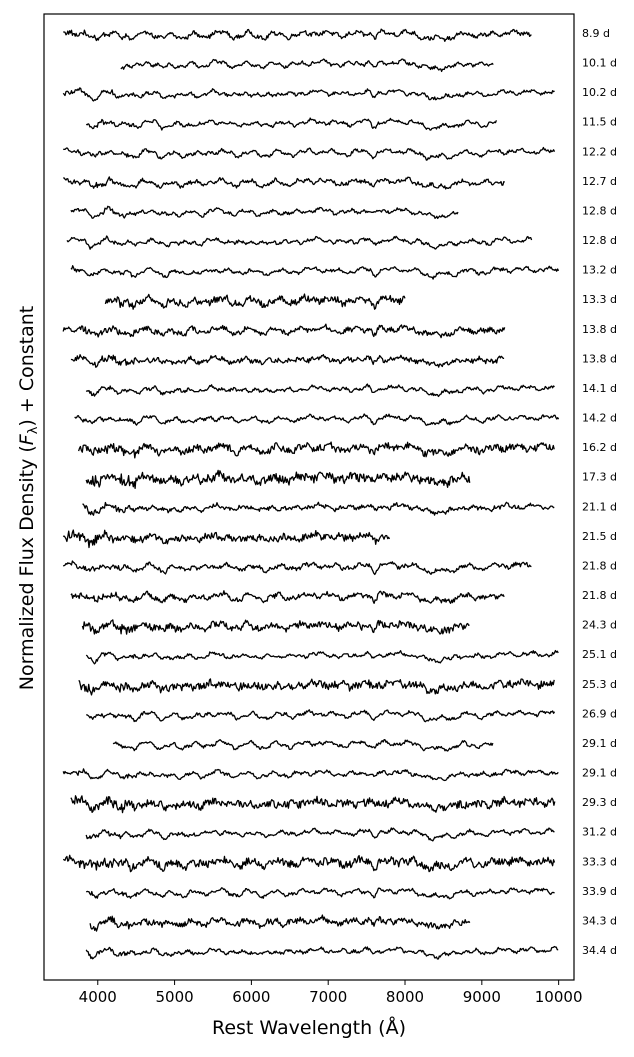  I want to click on epoch-label: 34.4 d, so click(599, 950).